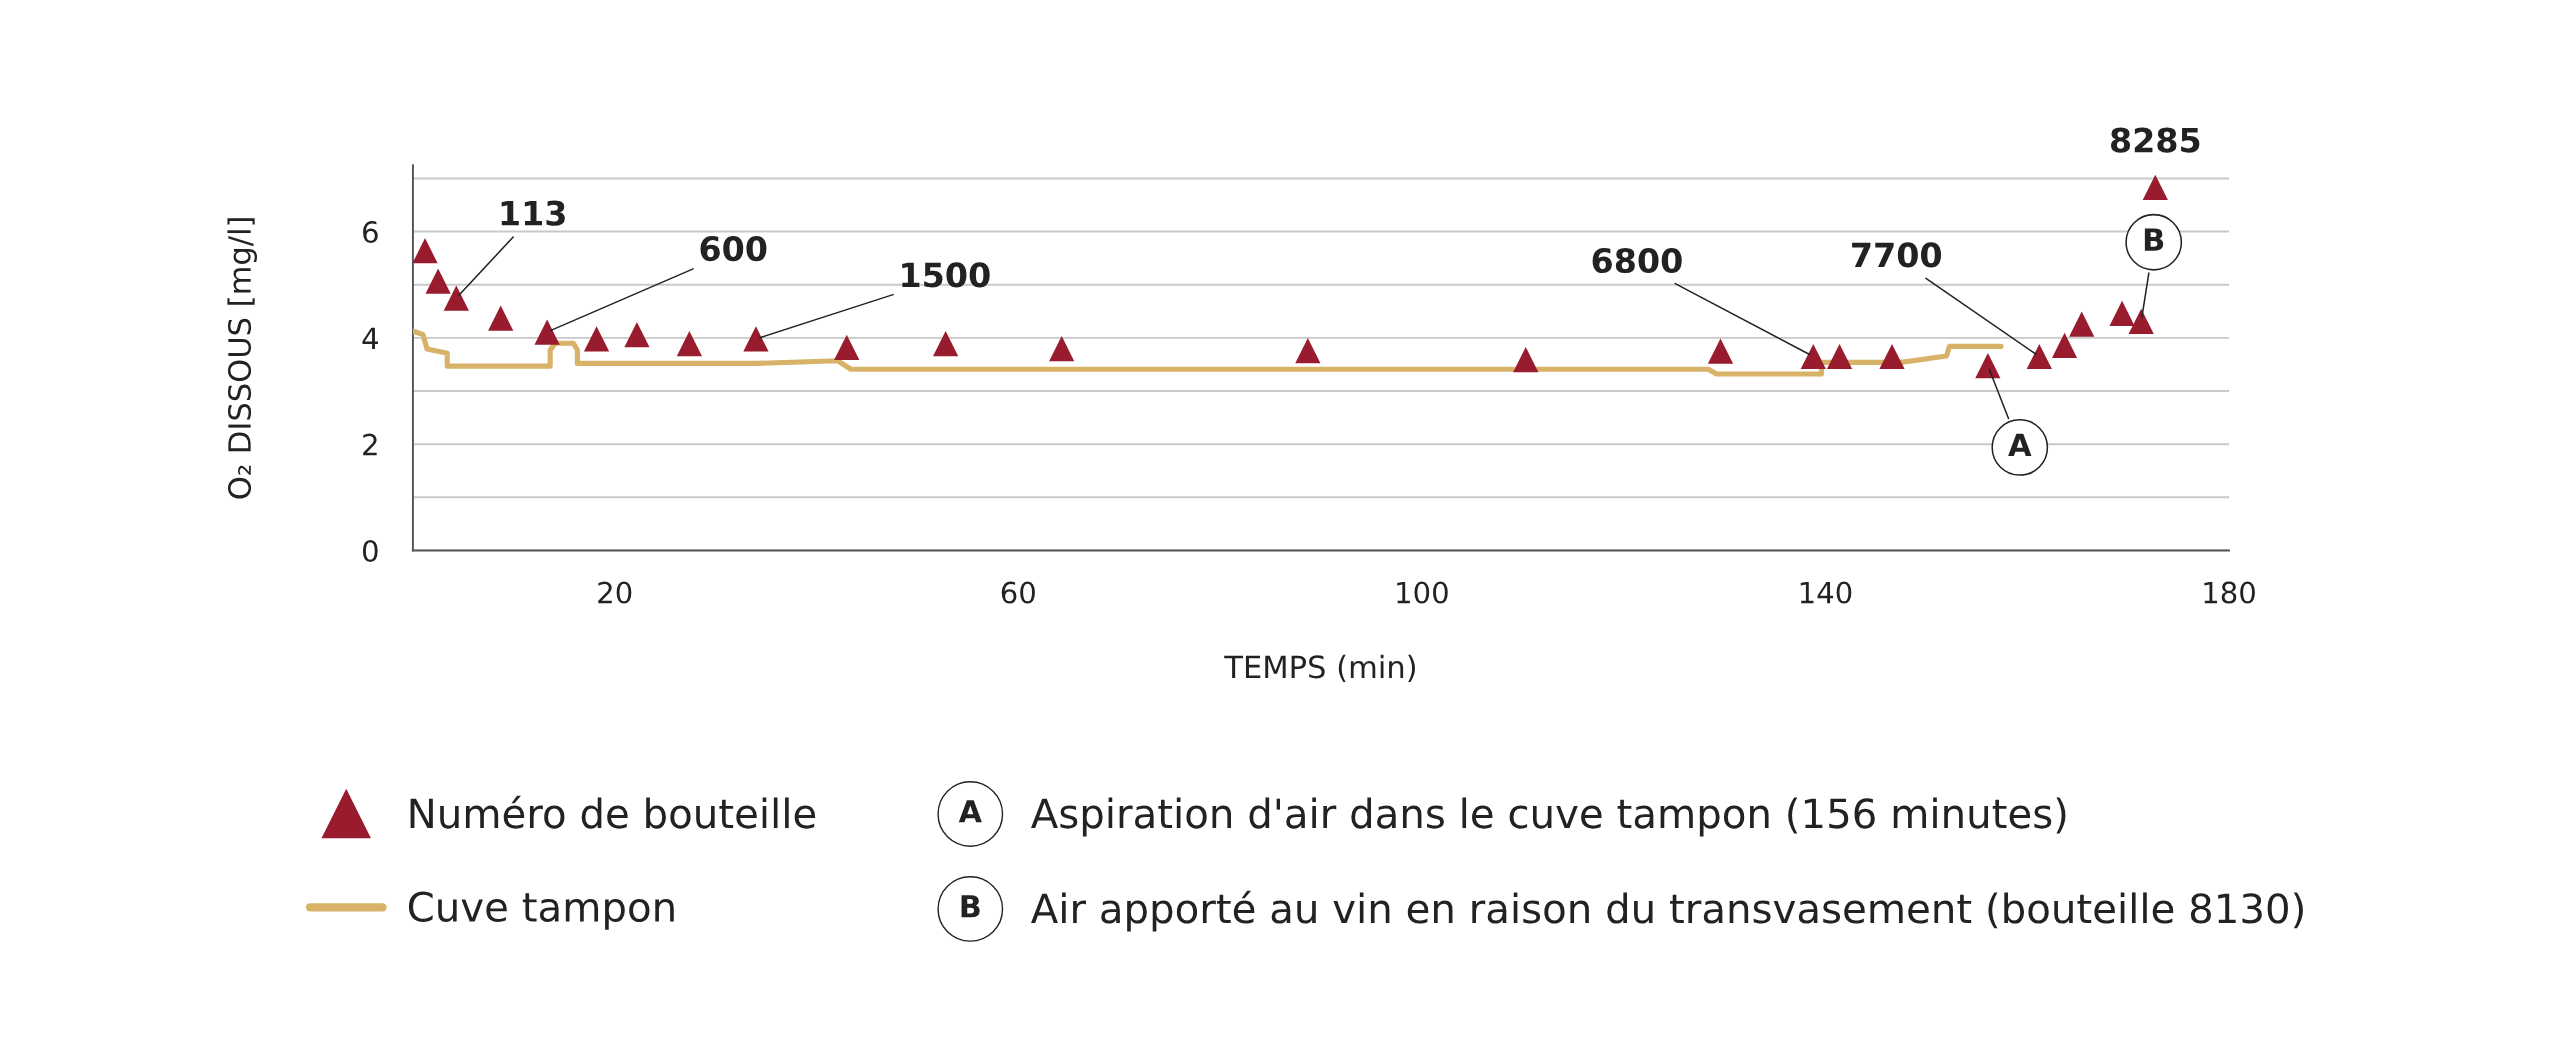  What do you see at coordinates (2020, 444) in the screenshot?
I see `annotation: A` at bounding box center [2020, 444].